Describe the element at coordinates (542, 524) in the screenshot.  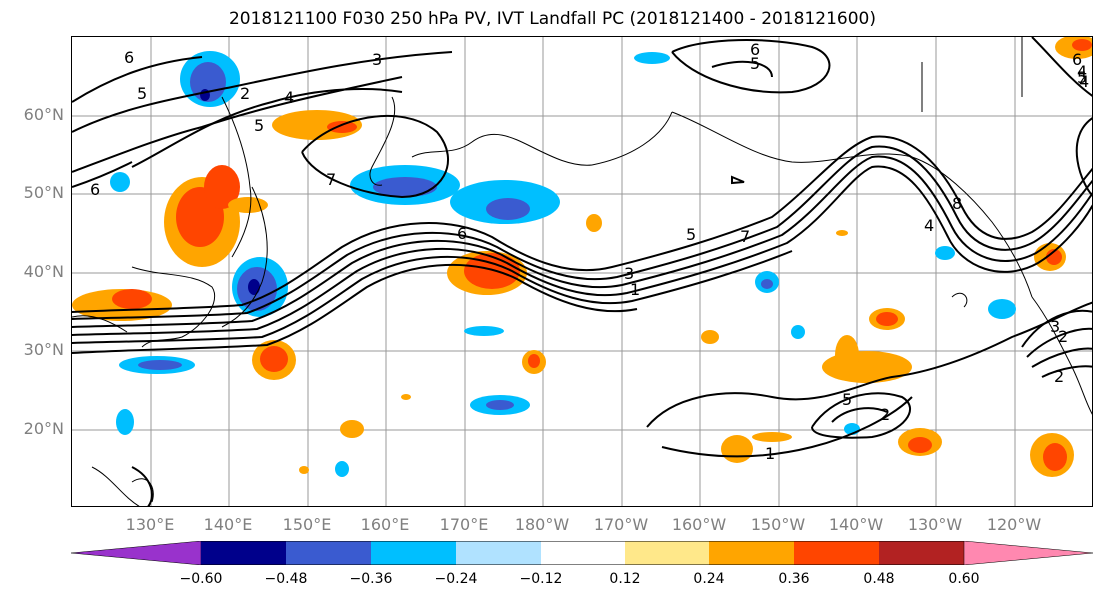
I see `lon-label: 180°W` at that location.